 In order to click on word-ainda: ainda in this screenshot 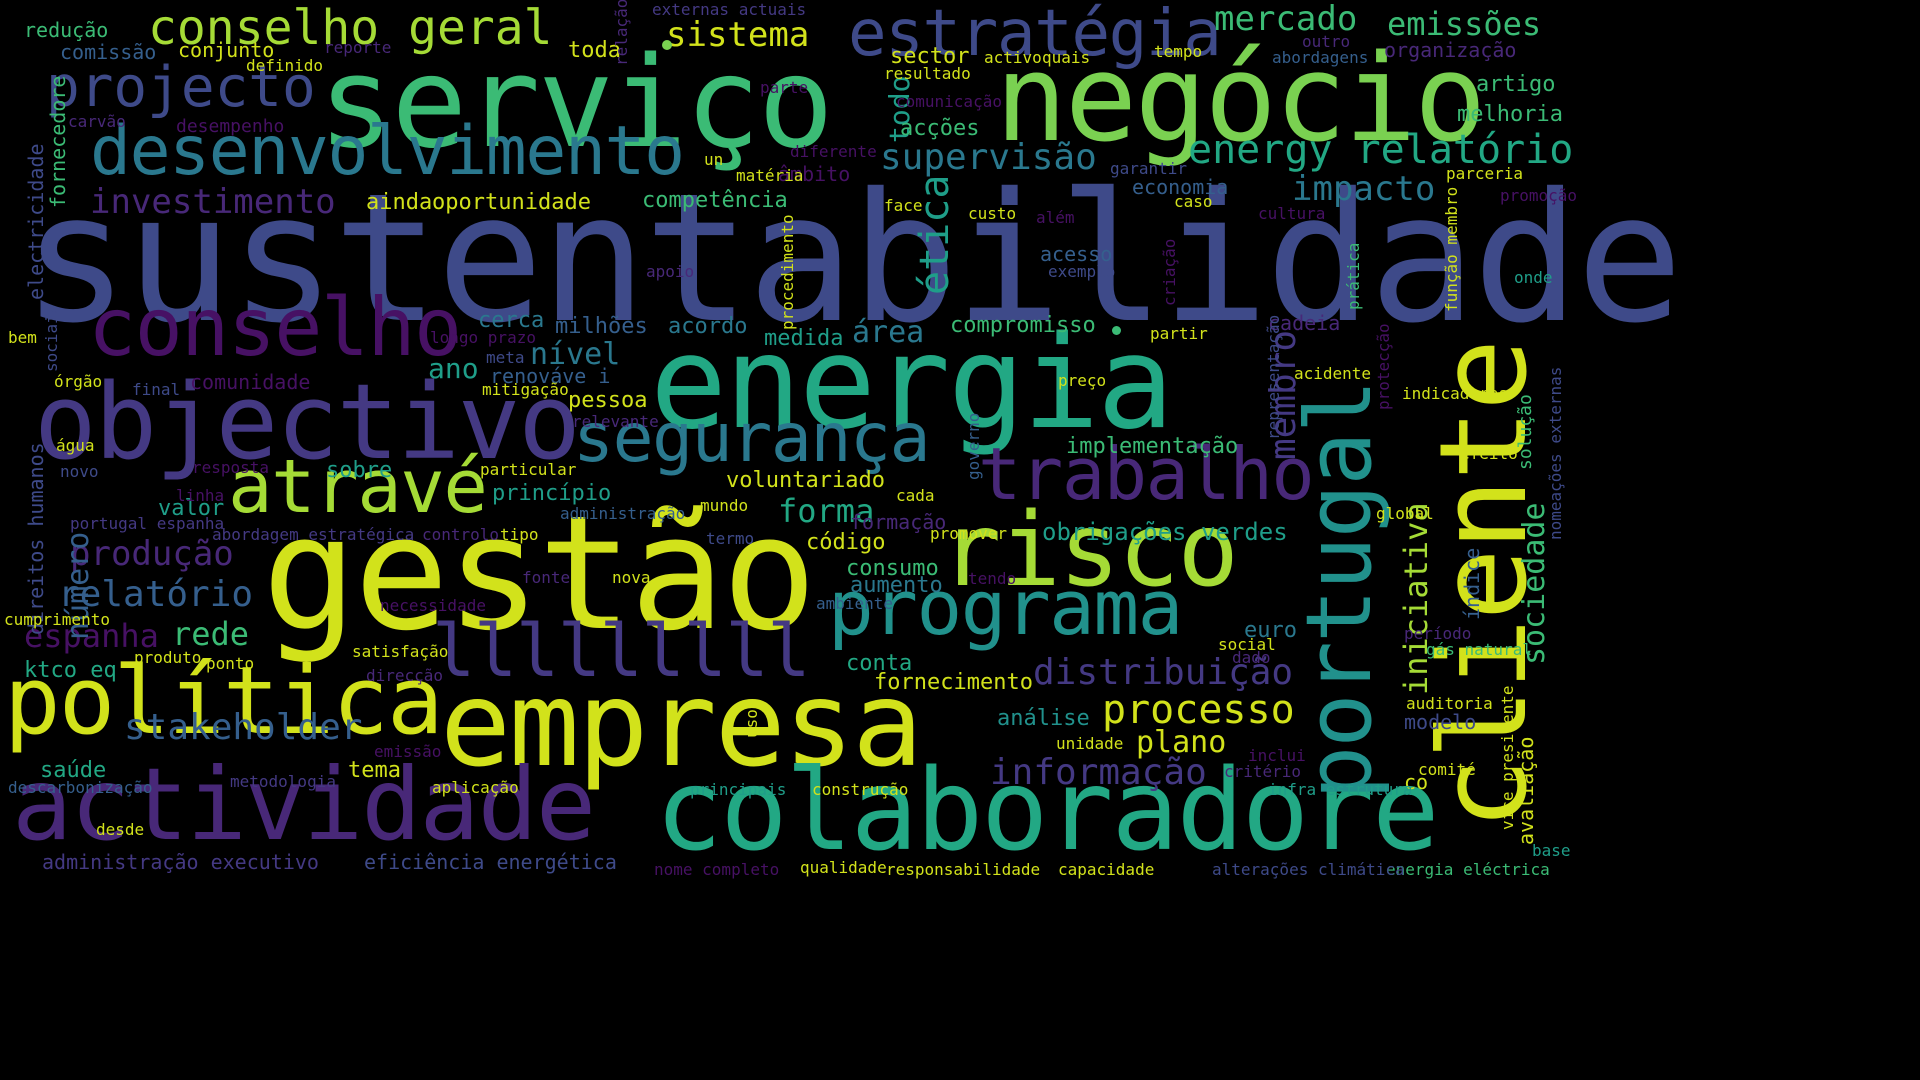, I will do `click(399, 202)`.